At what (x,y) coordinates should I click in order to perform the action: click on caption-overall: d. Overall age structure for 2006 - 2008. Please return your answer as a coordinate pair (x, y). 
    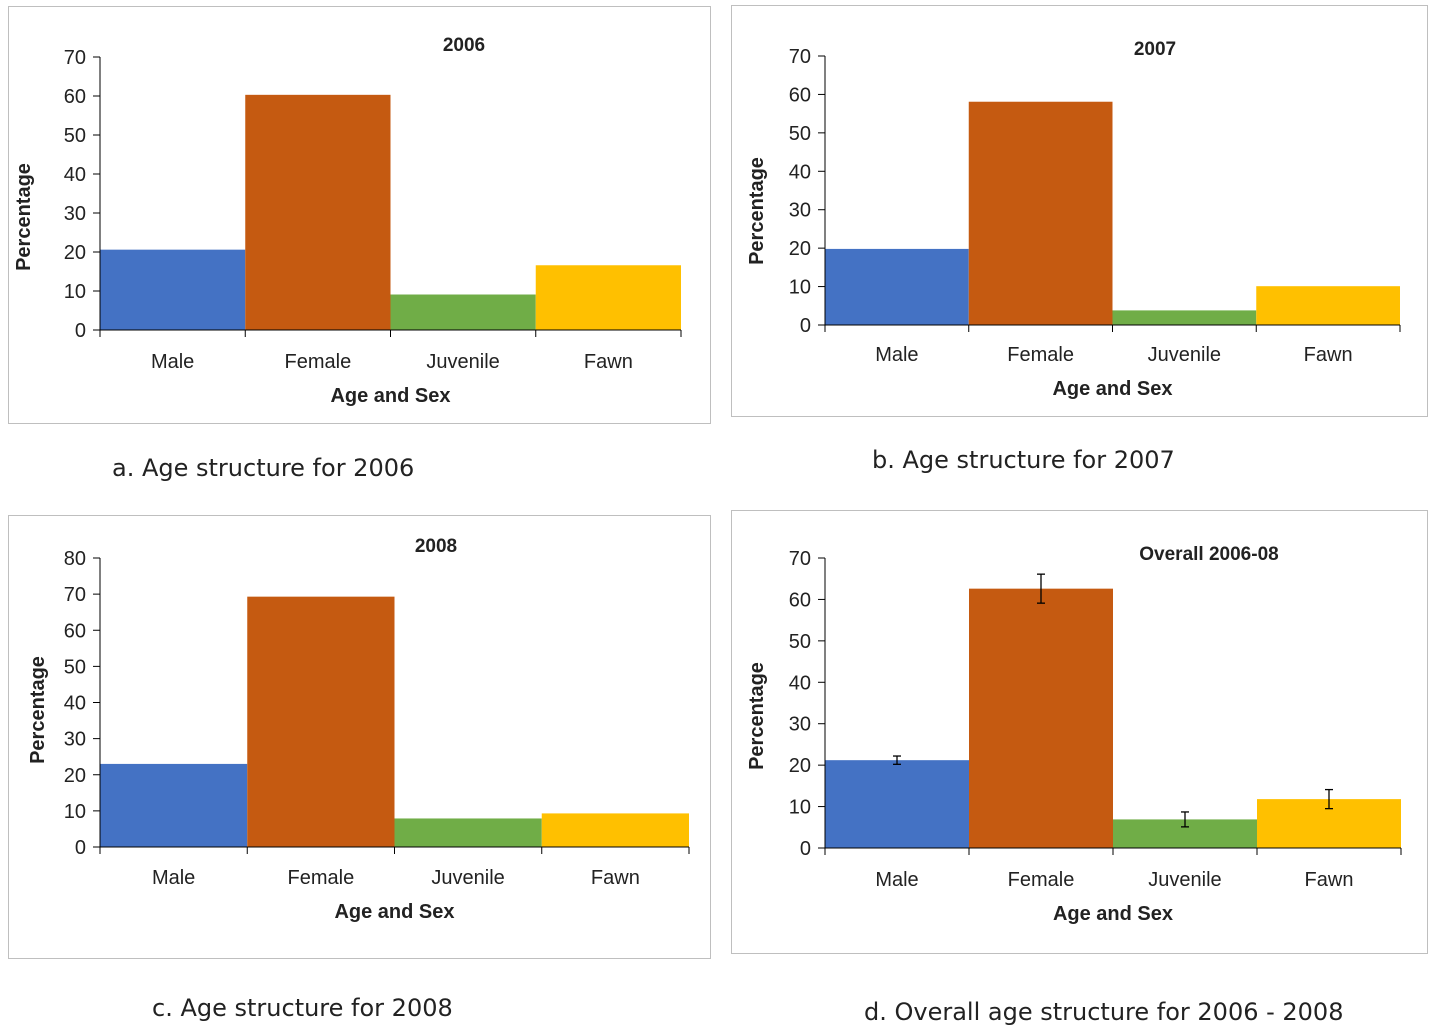
    Looking at the image, I should click on (1104, 1012).